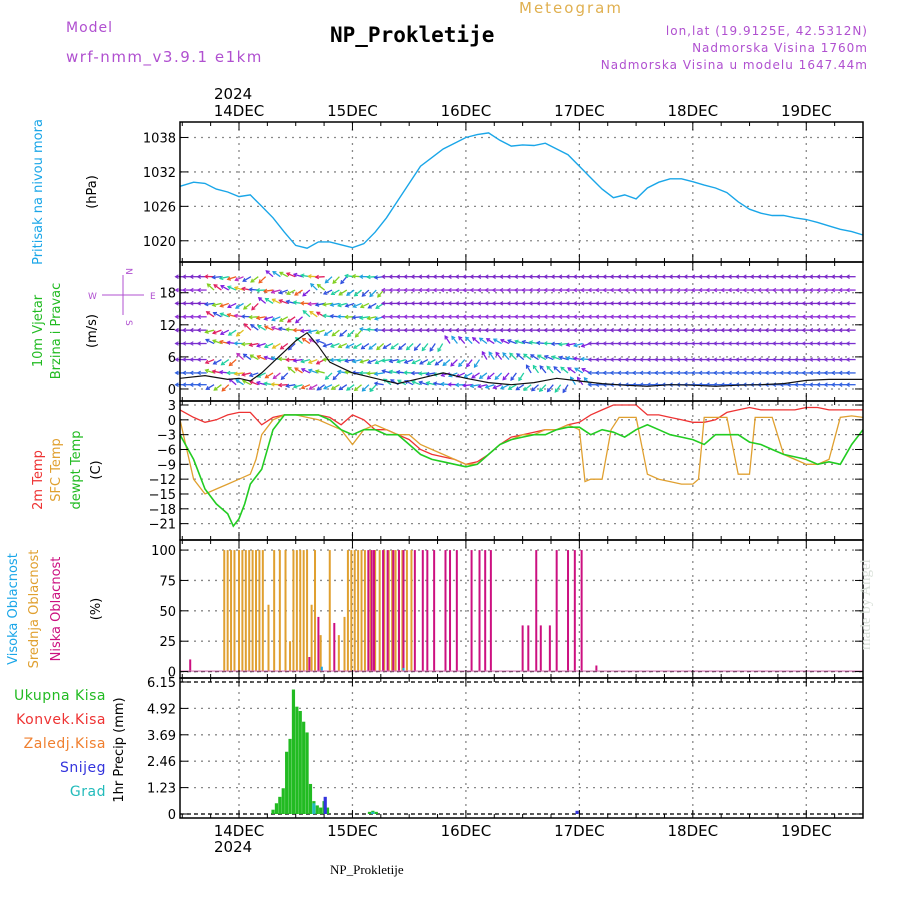  What do you see at coordinates (321, 810) in the screenshot?
I see `precip-bar` at bounding box center [321, 810].